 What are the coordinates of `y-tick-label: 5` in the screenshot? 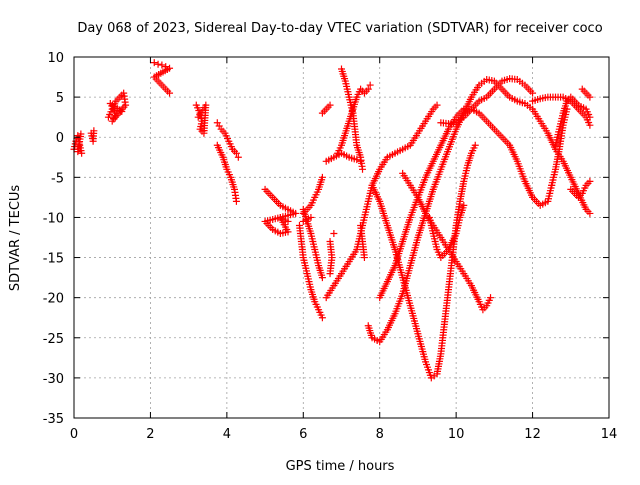 It's located at (60, 98).